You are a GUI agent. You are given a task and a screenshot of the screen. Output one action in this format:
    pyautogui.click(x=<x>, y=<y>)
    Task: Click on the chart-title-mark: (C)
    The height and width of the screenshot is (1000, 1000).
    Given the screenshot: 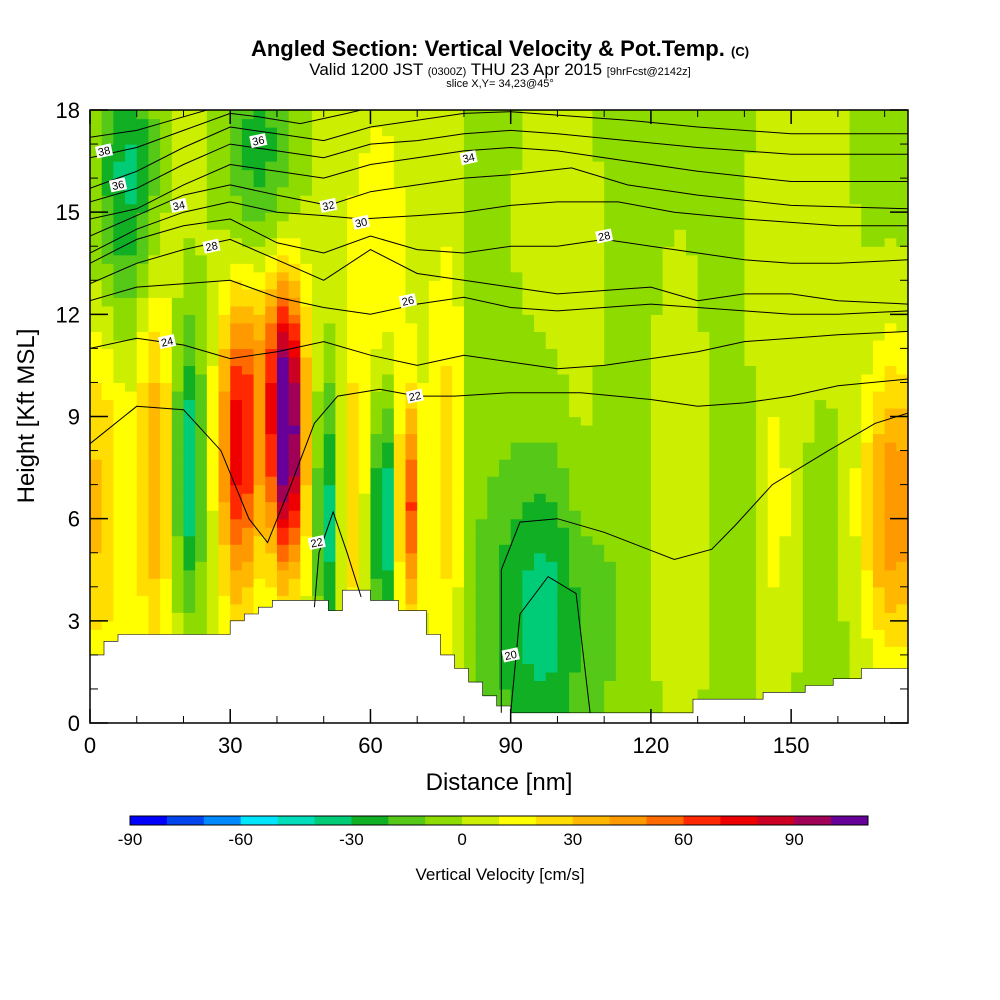 What is the action you would take?
    pyautogui.click(x=740, y=51)
    